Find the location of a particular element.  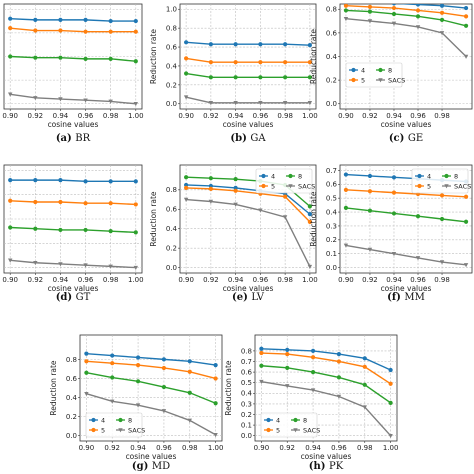

x-tick-label: 0.94 is located at coordinates (61, 116).